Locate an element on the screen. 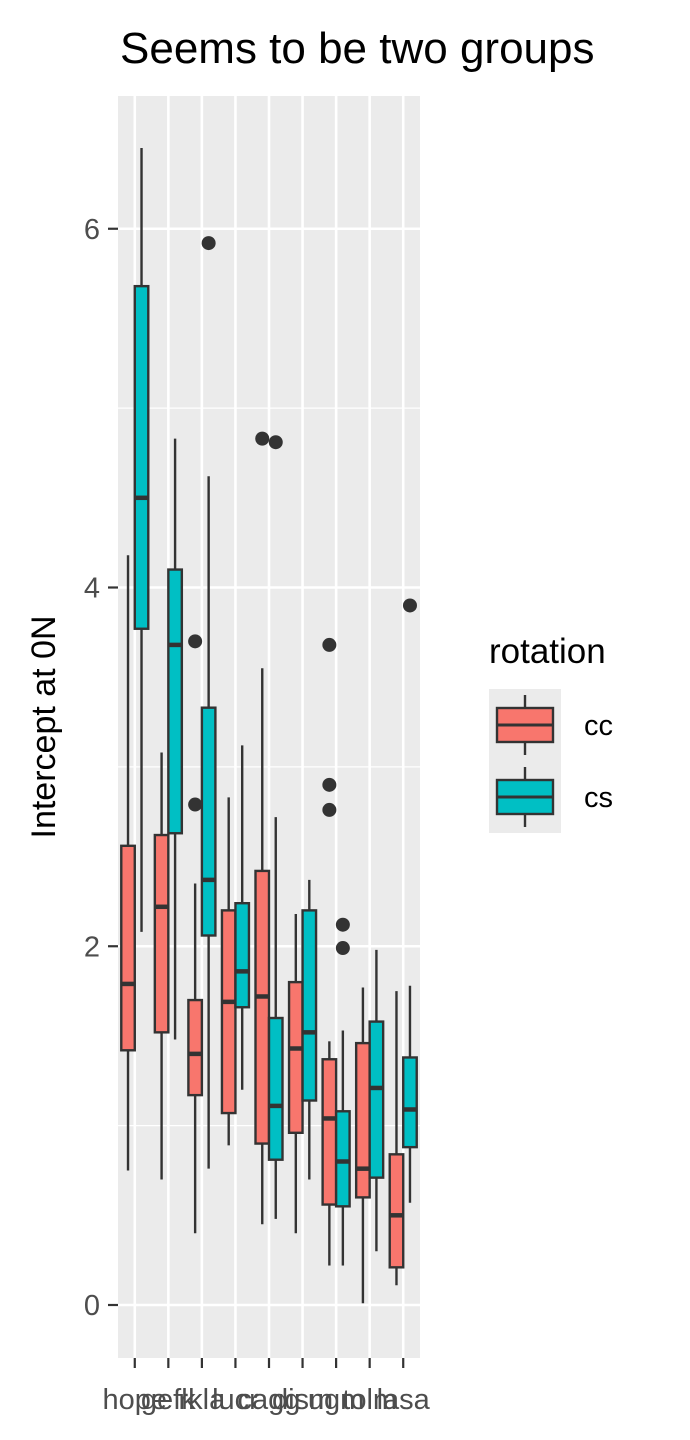 The image size is (690, 1440). box-cc-lasa is located at coordinates (396, 1138).